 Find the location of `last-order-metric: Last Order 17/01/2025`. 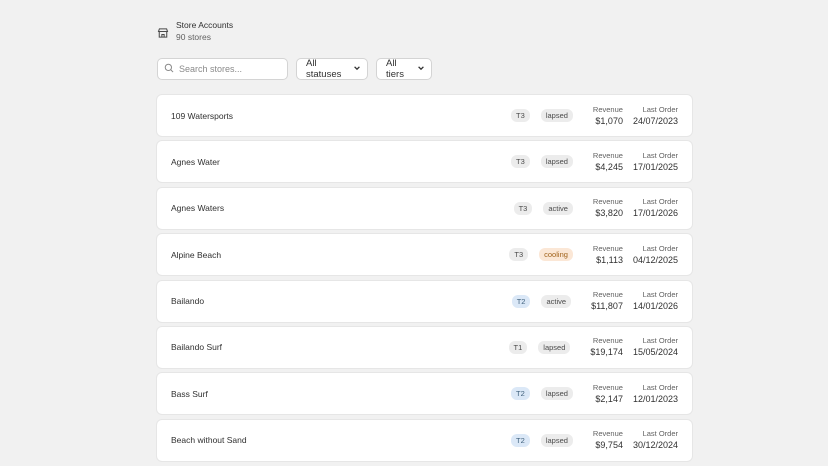

last-order-metric: Last Order 17/01/2025 is located at coordinates (655, 162).